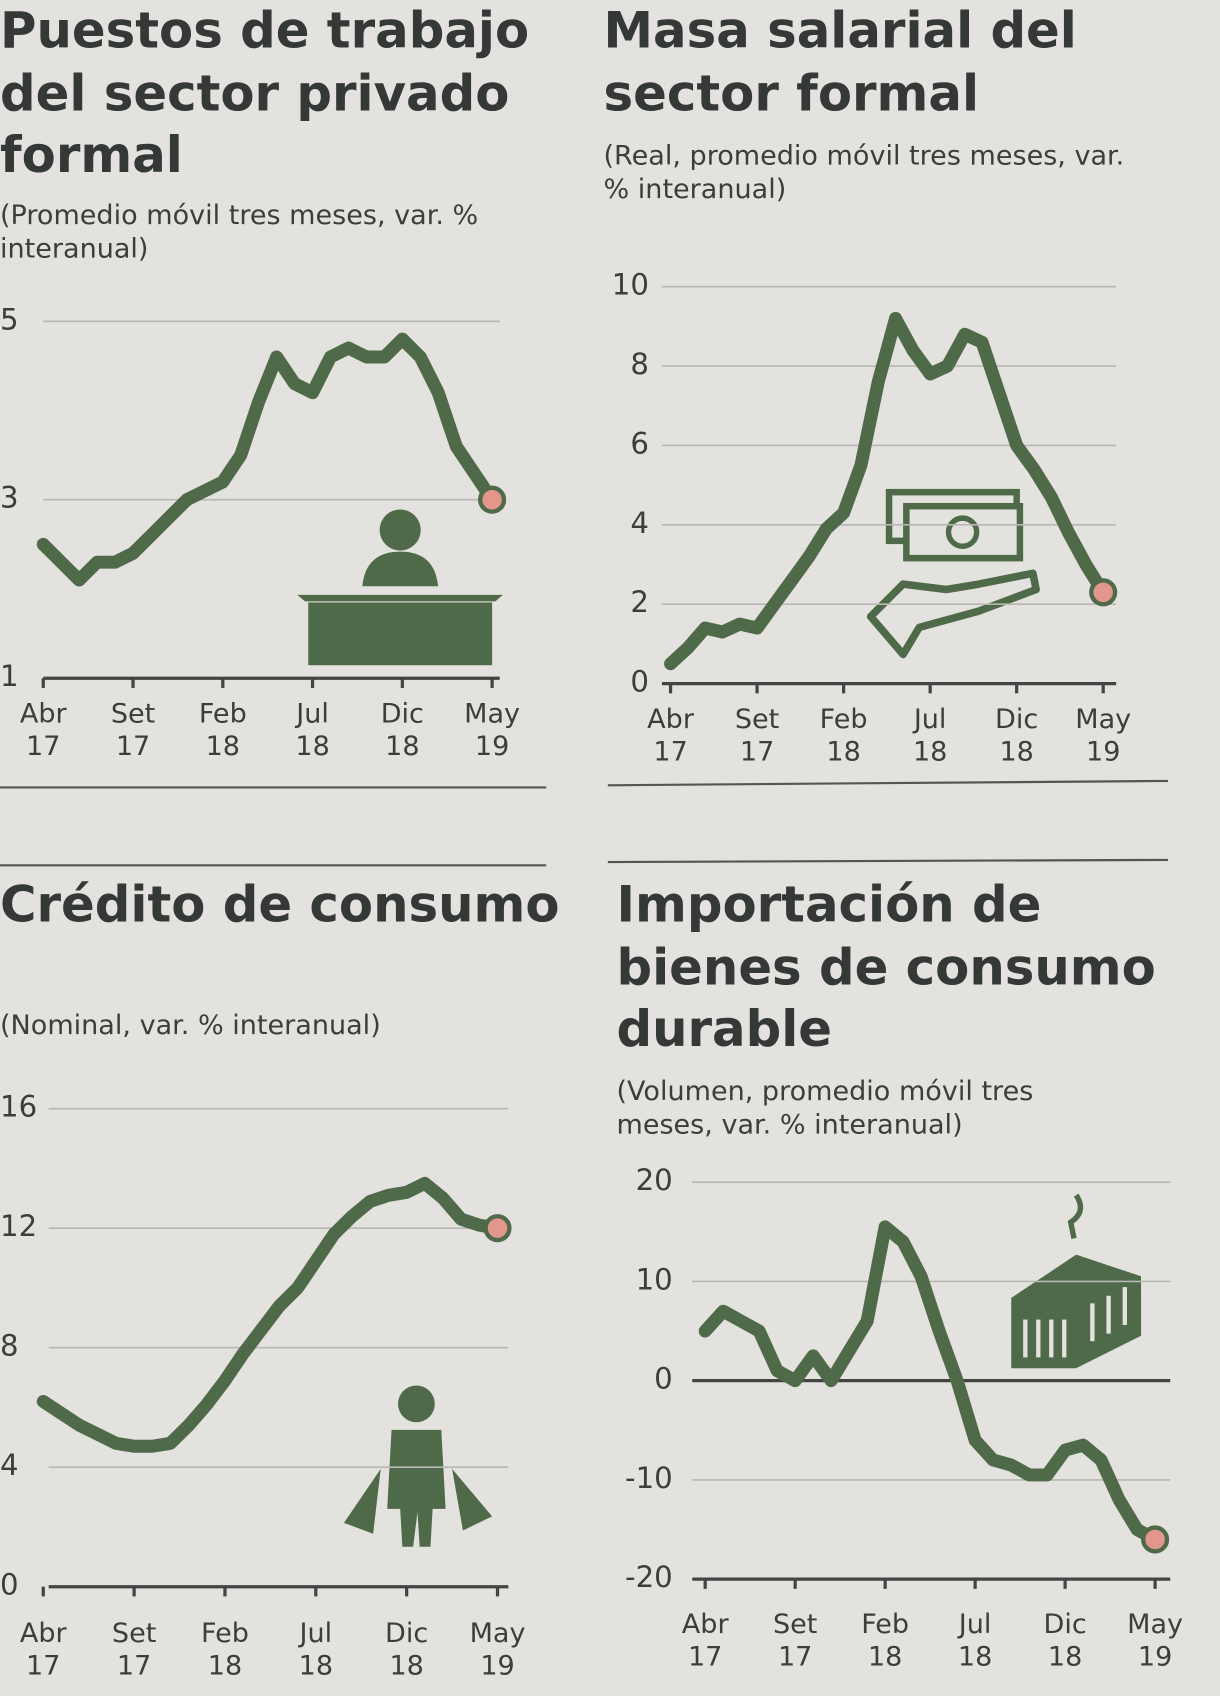 This screenshot has width=1220, height=1696. Describe the element at coordinates (649, 1577) in the screenshot. I see `y-tick-label: -20` at that location.